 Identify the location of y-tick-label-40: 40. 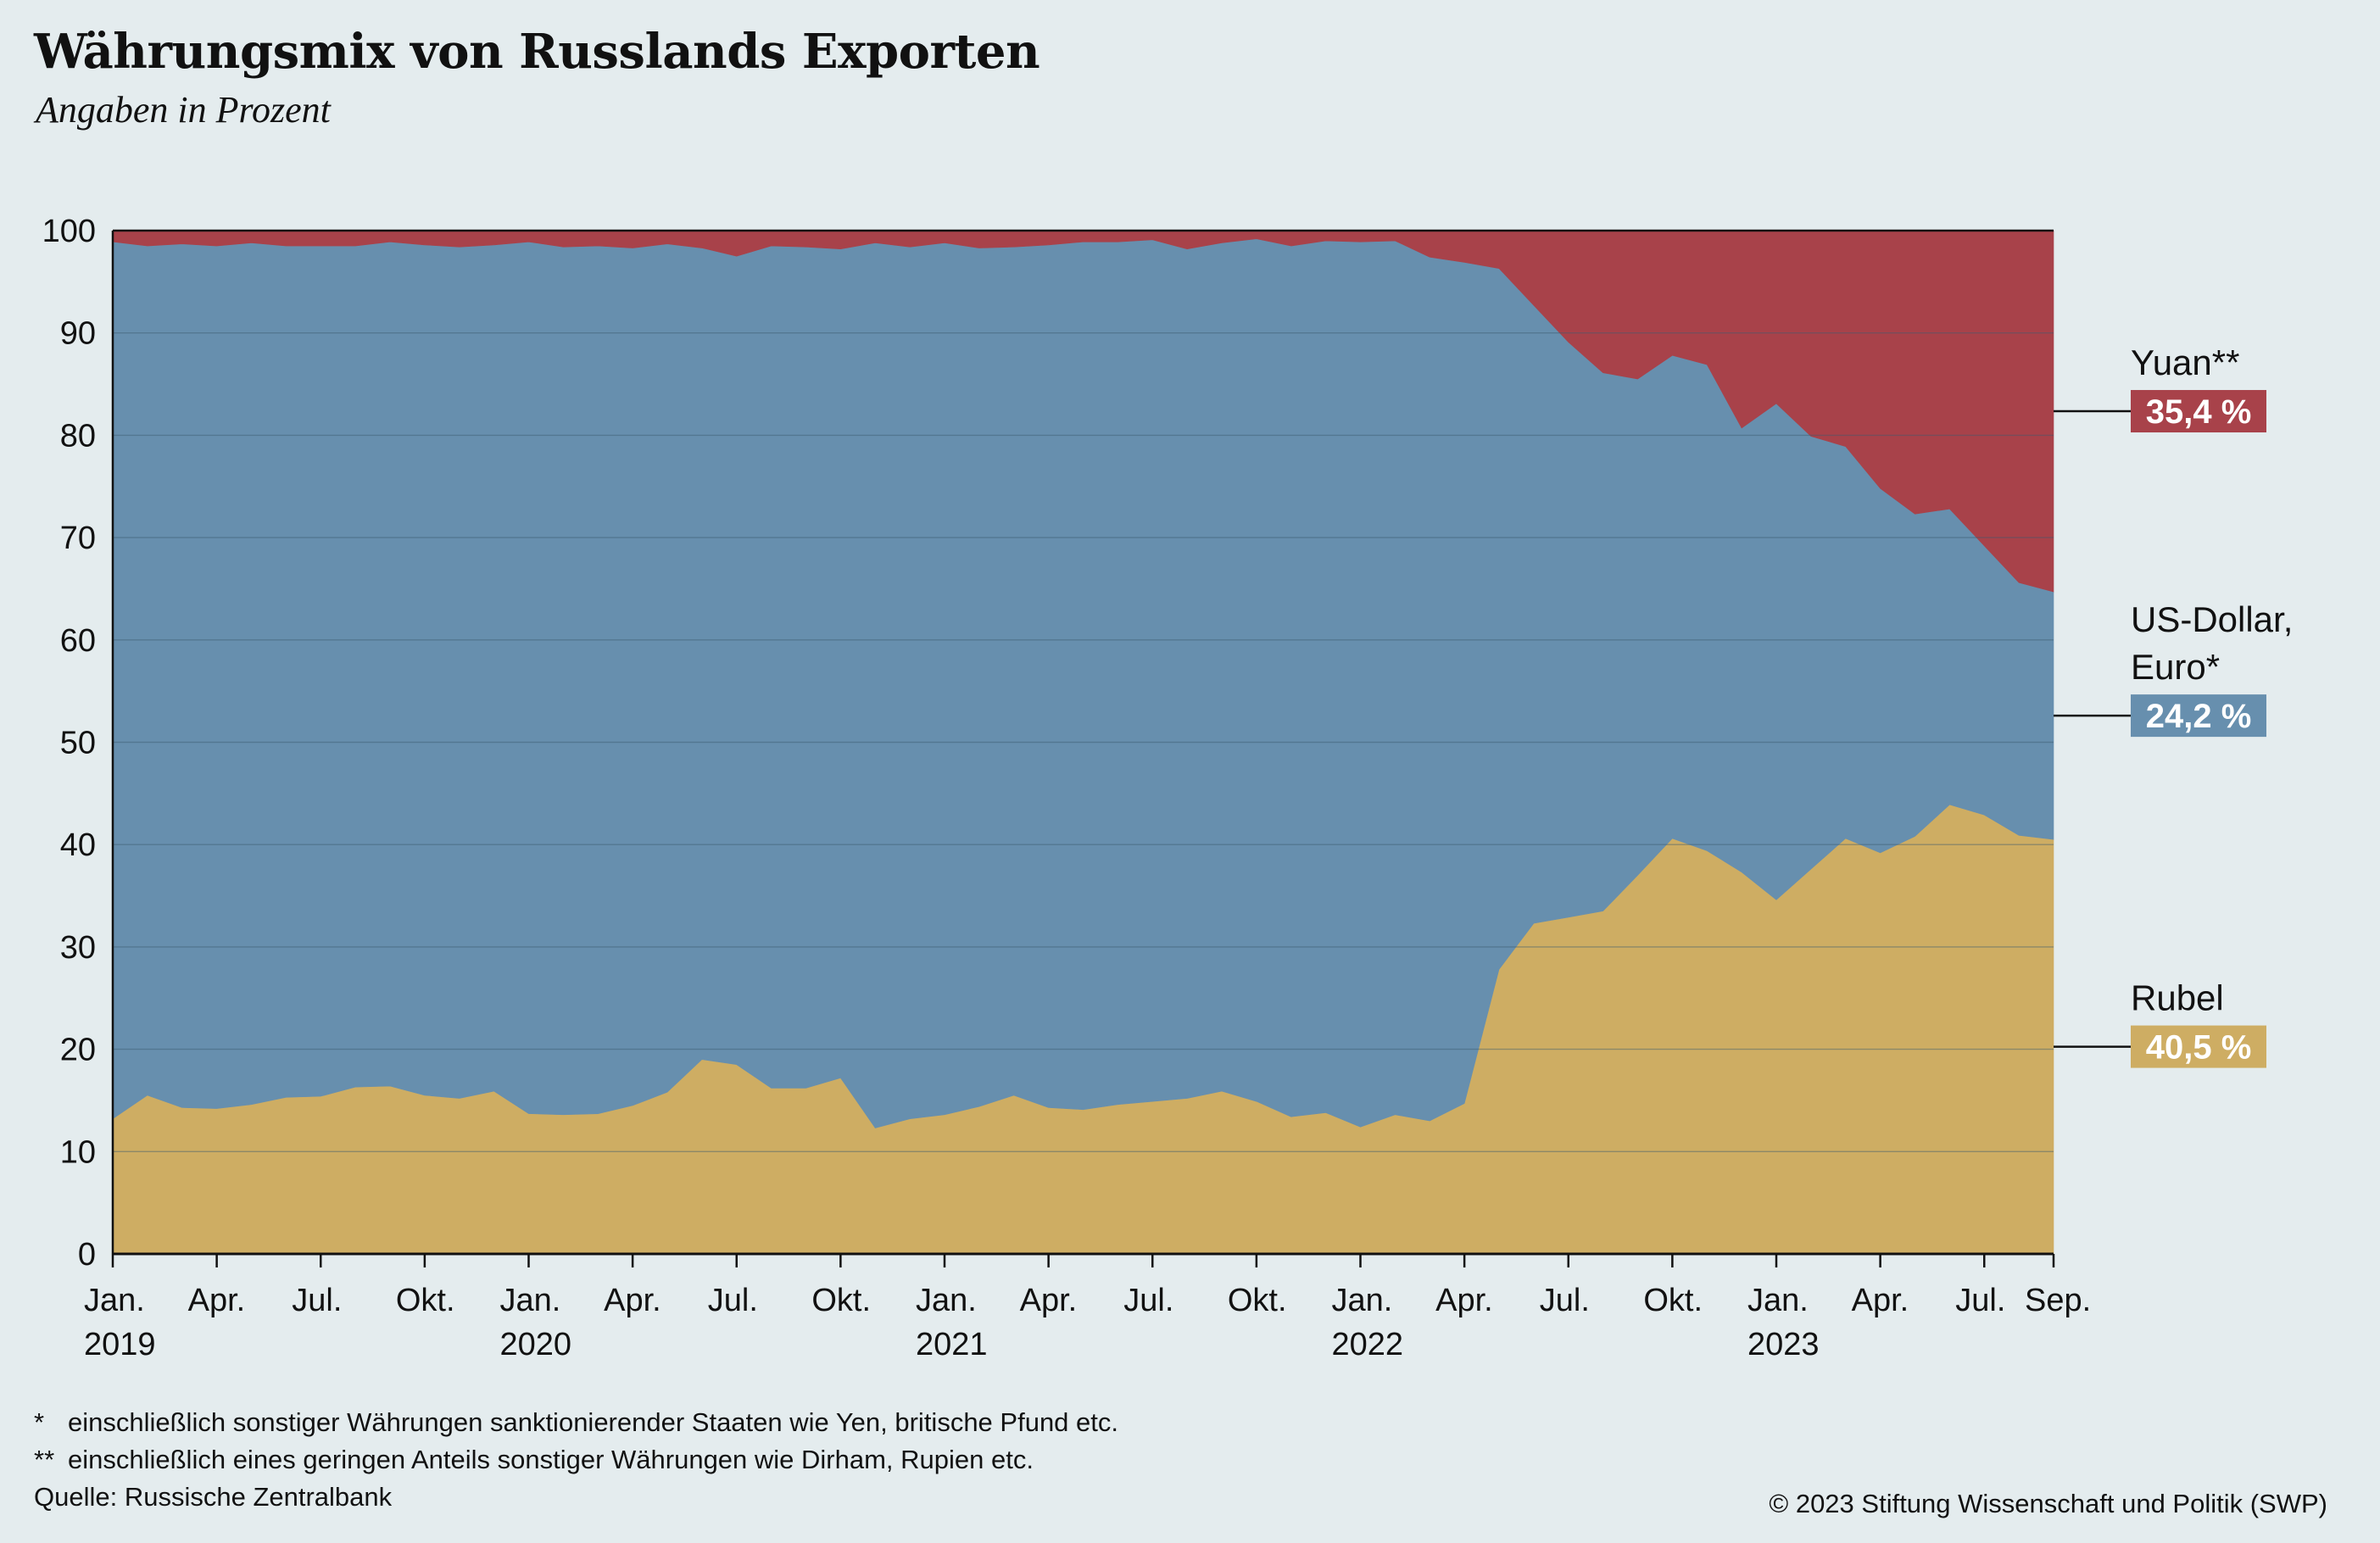
(78, 845).